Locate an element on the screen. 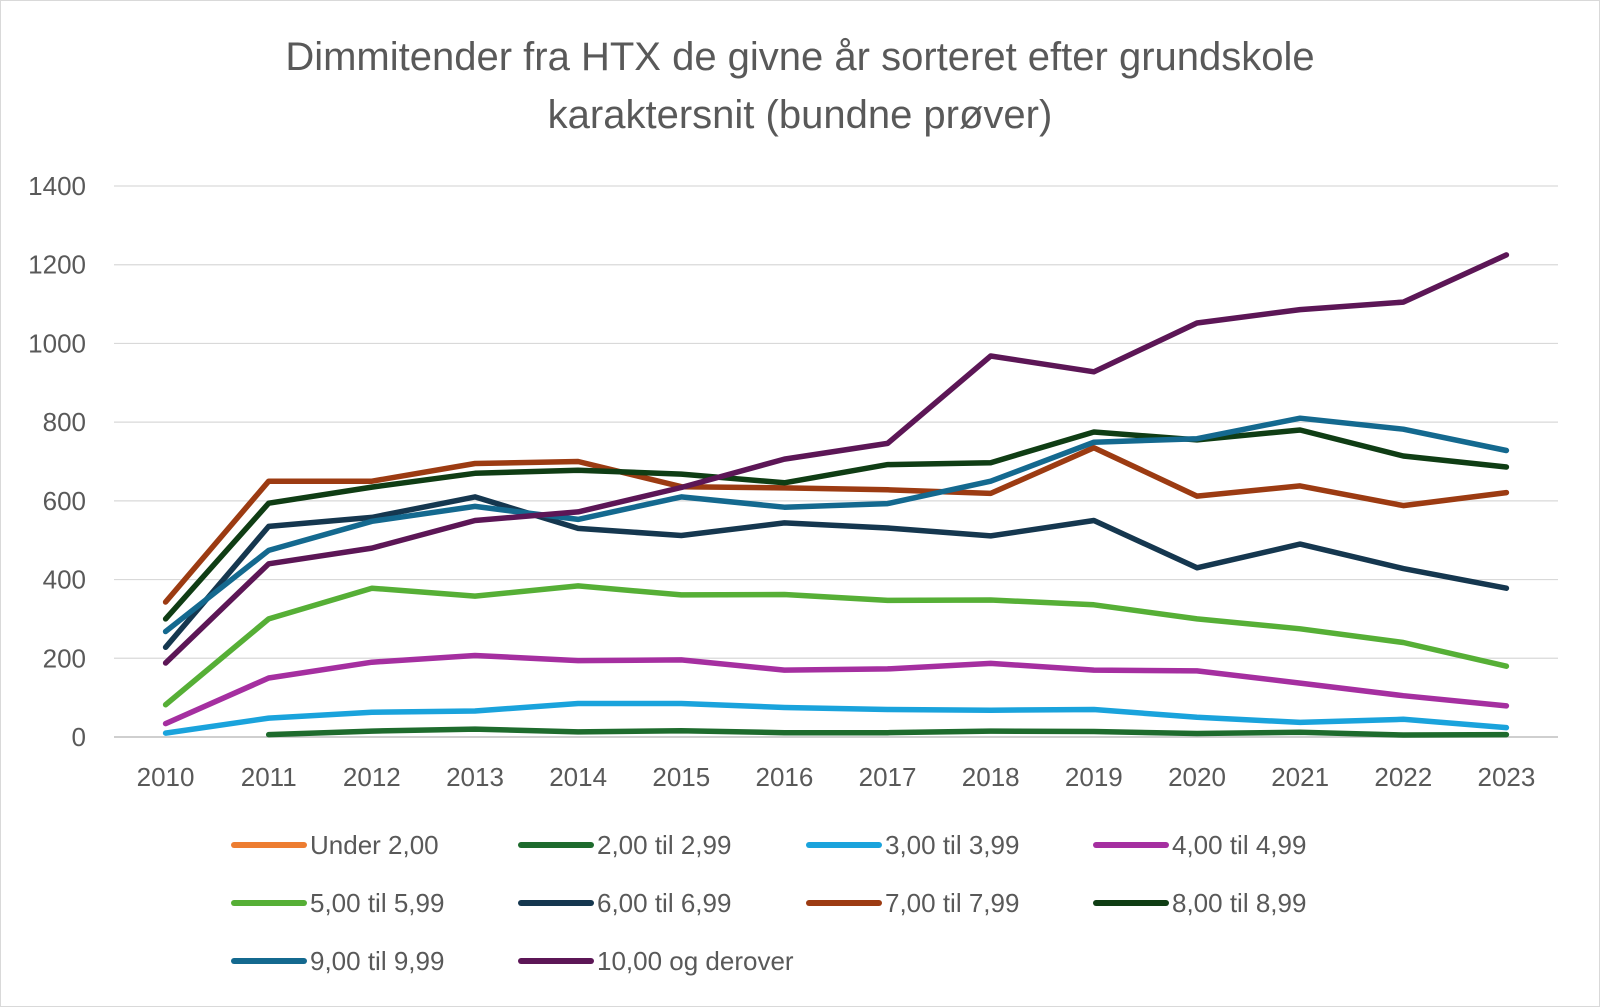 This screenshot has width=1600, height=1007. y-tick-label: 600 is located at coordinates (64, 501).